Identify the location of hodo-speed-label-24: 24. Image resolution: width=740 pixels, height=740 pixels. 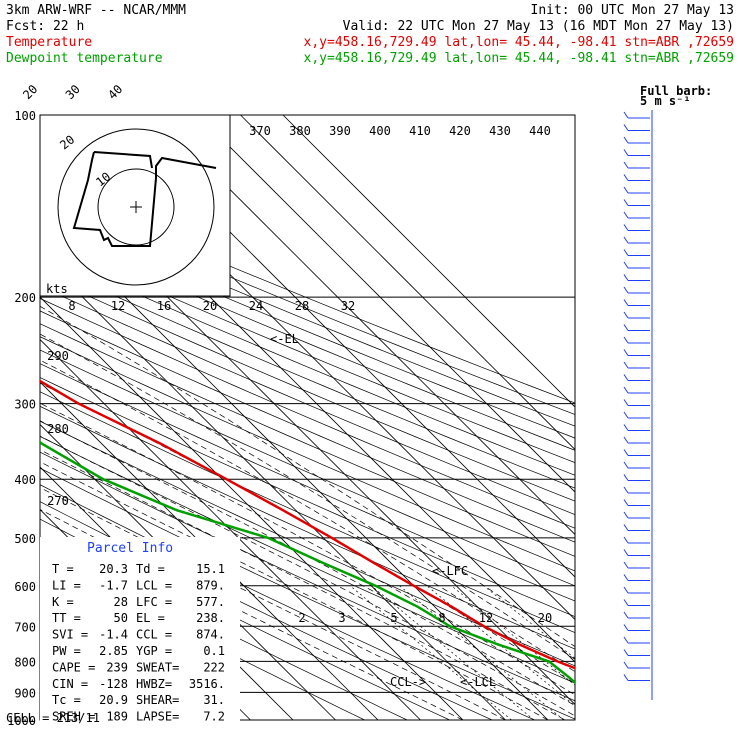
(256, 306).